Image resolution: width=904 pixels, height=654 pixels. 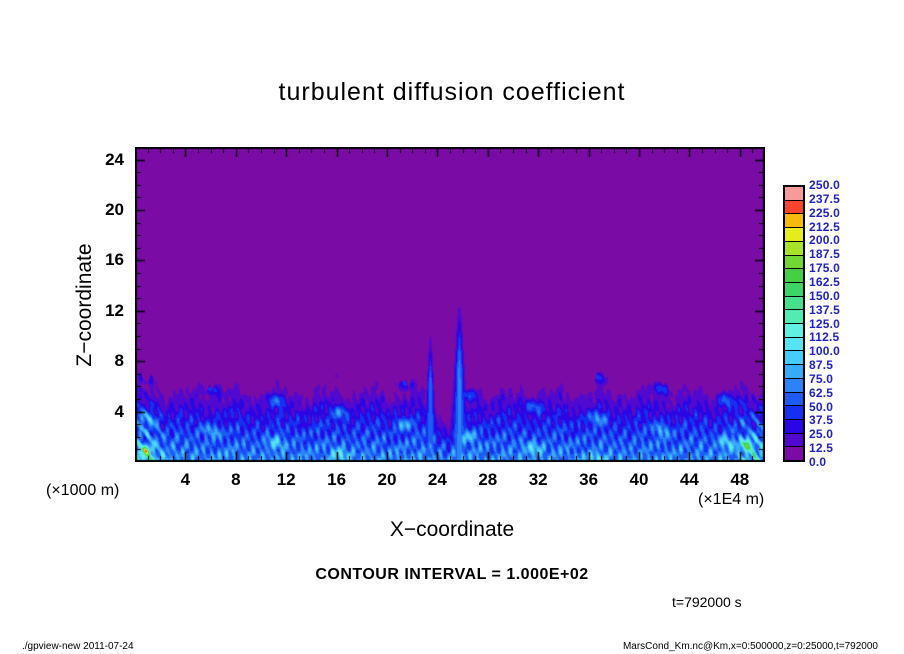 What do you see at coordinates (119, 411) in the screenshot?
I see `y-tick-label: 4` at bounding box center [119, 411].